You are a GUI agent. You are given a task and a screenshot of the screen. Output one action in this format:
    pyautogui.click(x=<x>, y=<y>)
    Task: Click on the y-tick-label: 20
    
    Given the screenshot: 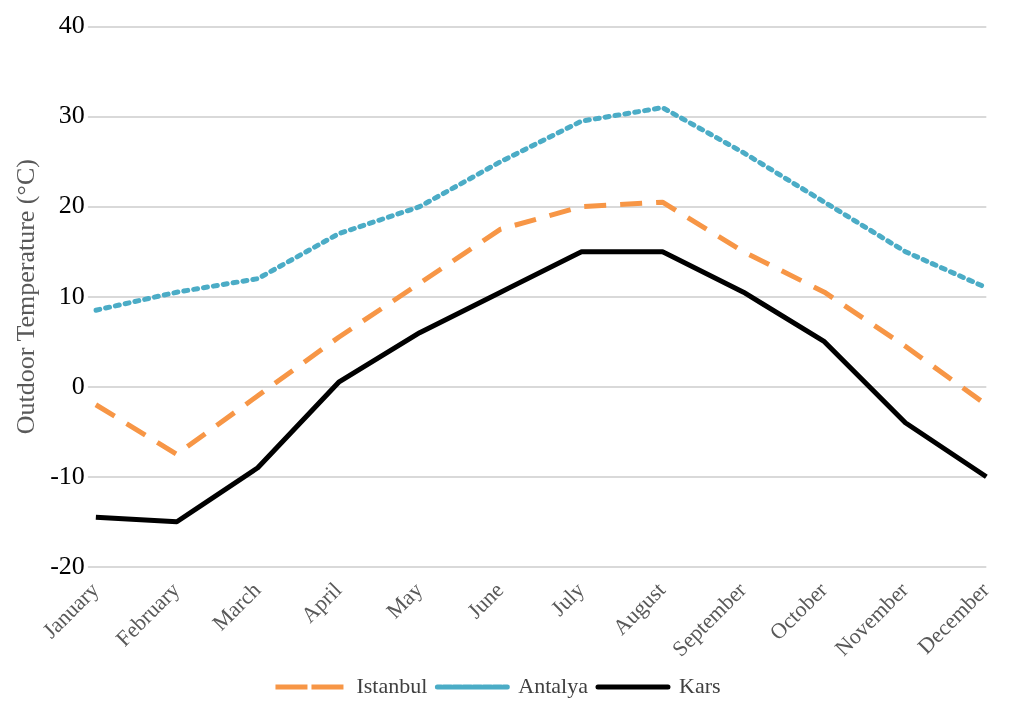 What is the action you would take?
    pyautogui.click(x=71, y=205)
    